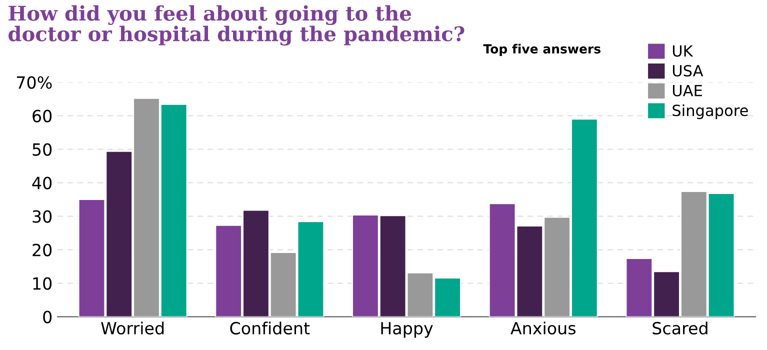  What do you see at coordinates (688, 70) in the screenshot?
I see `legend-label: USA` at bounding box center [688, 70].